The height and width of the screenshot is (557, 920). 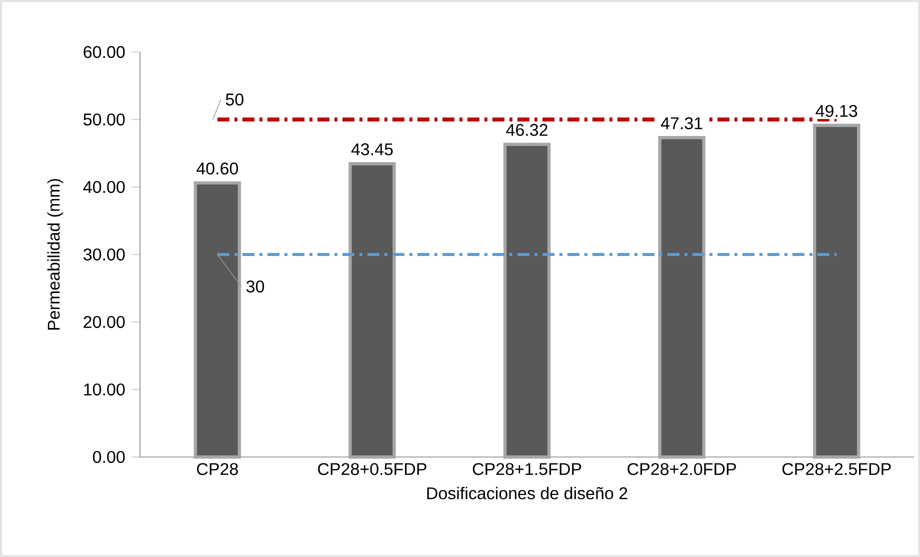 I want to click on data-label: 40.60, so click(x=217, y=168).